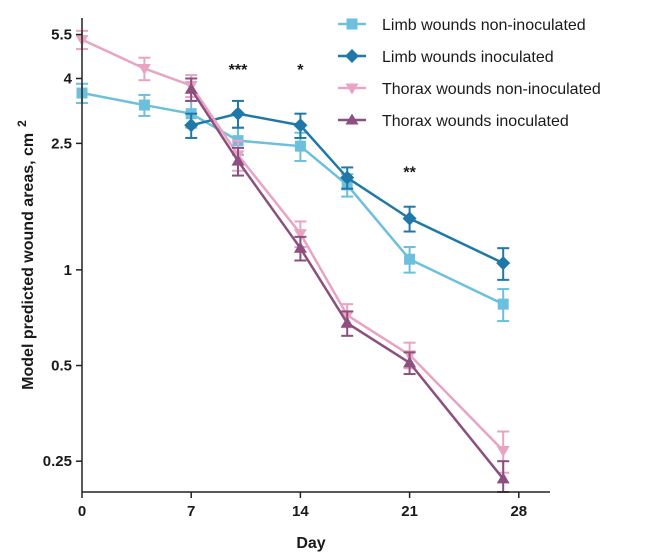  Describe the element at coordinates (82, 511) in the screenshot. I see `x-tick-label: 0` at that location.